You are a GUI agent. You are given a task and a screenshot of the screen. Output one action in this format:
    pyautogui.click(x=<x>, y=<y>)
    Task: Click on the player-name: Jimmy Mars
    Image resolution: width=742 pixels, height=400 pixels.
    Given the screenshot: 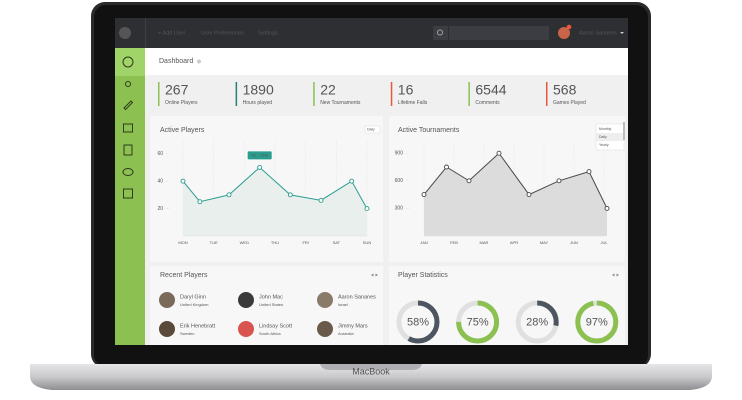 What is the action you would take?
    pyautogui.click(x=353, y=326)
    